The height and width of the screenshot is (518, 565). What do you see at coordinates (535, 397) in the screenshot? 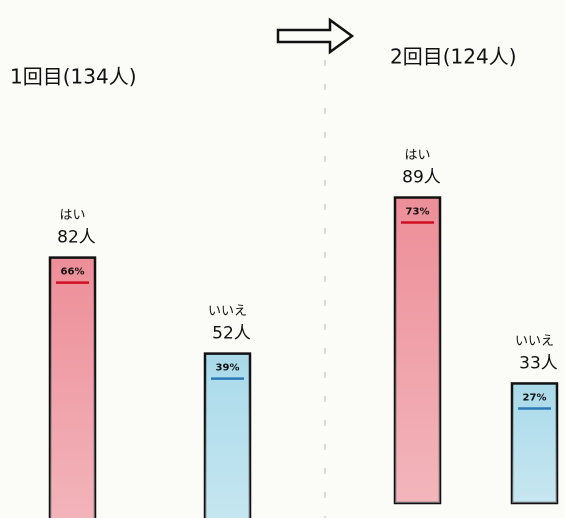
I see `percent-label: 27%` at bounding box center [535, 397].